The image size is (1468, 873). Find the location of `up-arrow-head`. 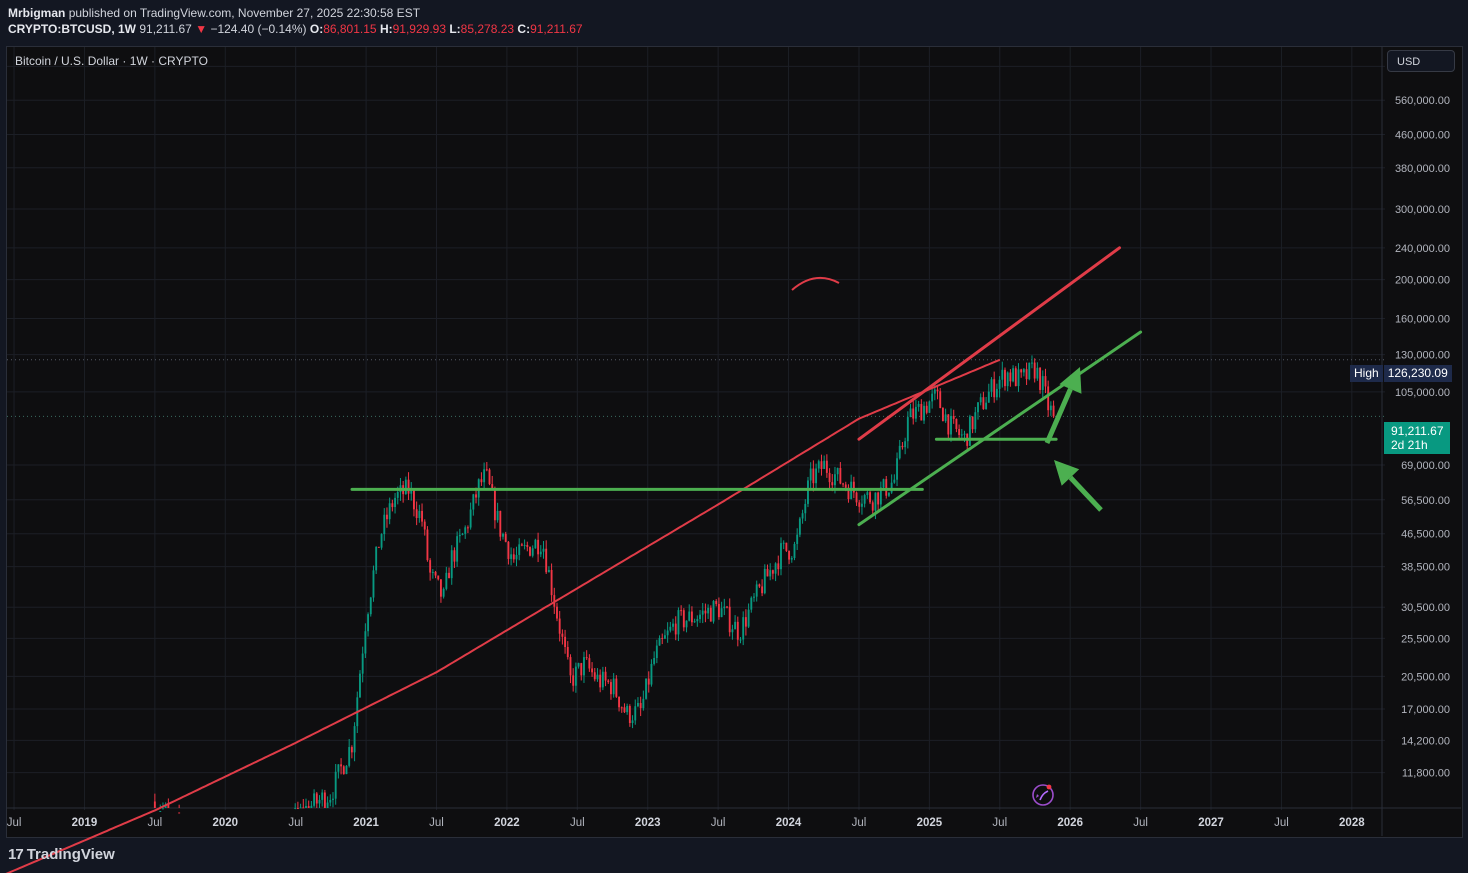

up-arrow-head is located at coordinates (1070, 380).